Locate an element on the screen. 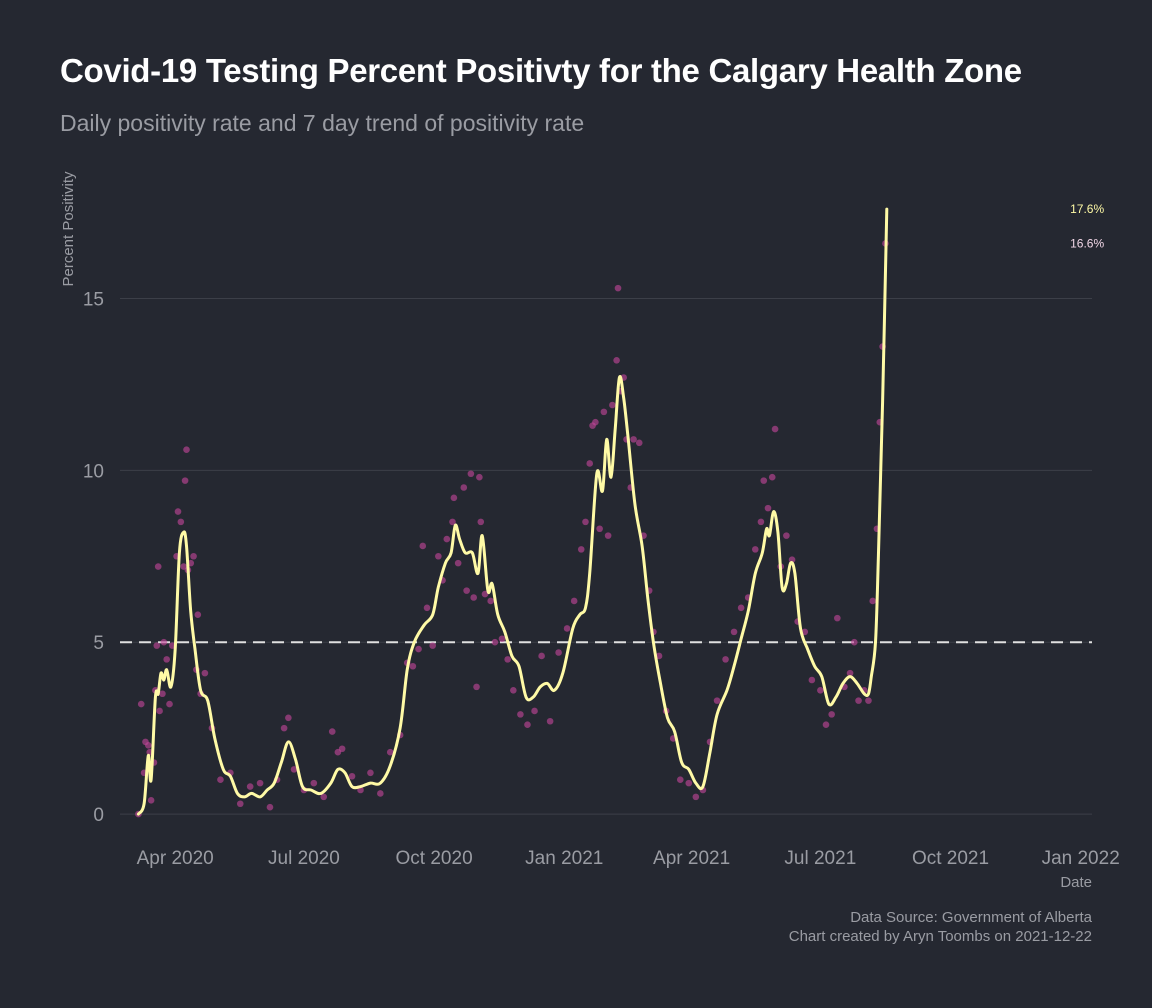 This screenshot has width=1152, height=1008. y-tick-label: 15 is located at coordinates (93, 299).